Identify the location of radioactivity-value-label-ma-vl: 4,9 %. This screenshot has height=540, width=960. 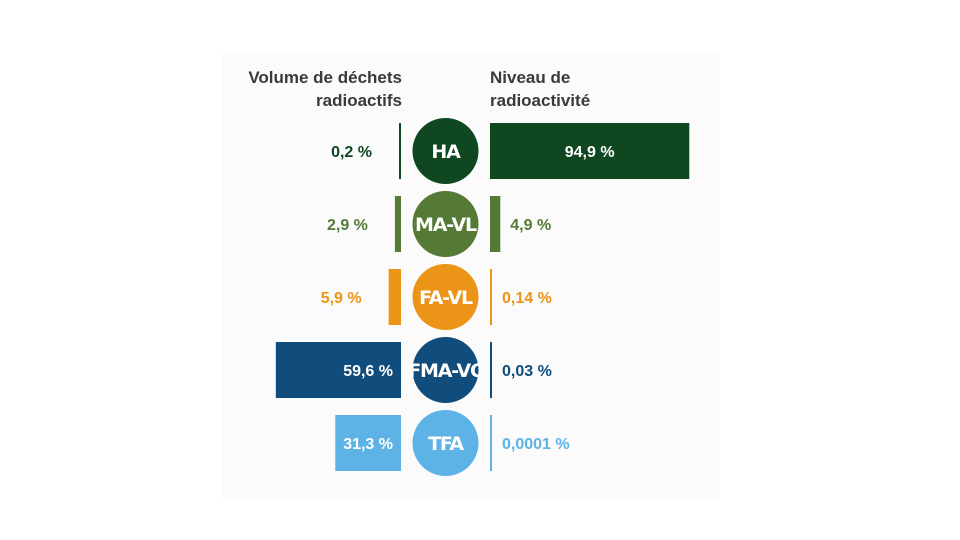
(530, 225).